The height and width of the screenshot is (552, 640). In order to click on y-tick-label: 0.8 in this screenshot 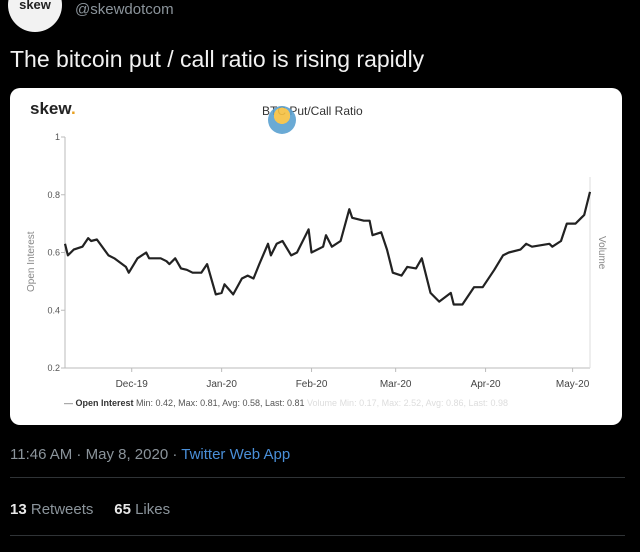, I will do `click(53, 195)`.